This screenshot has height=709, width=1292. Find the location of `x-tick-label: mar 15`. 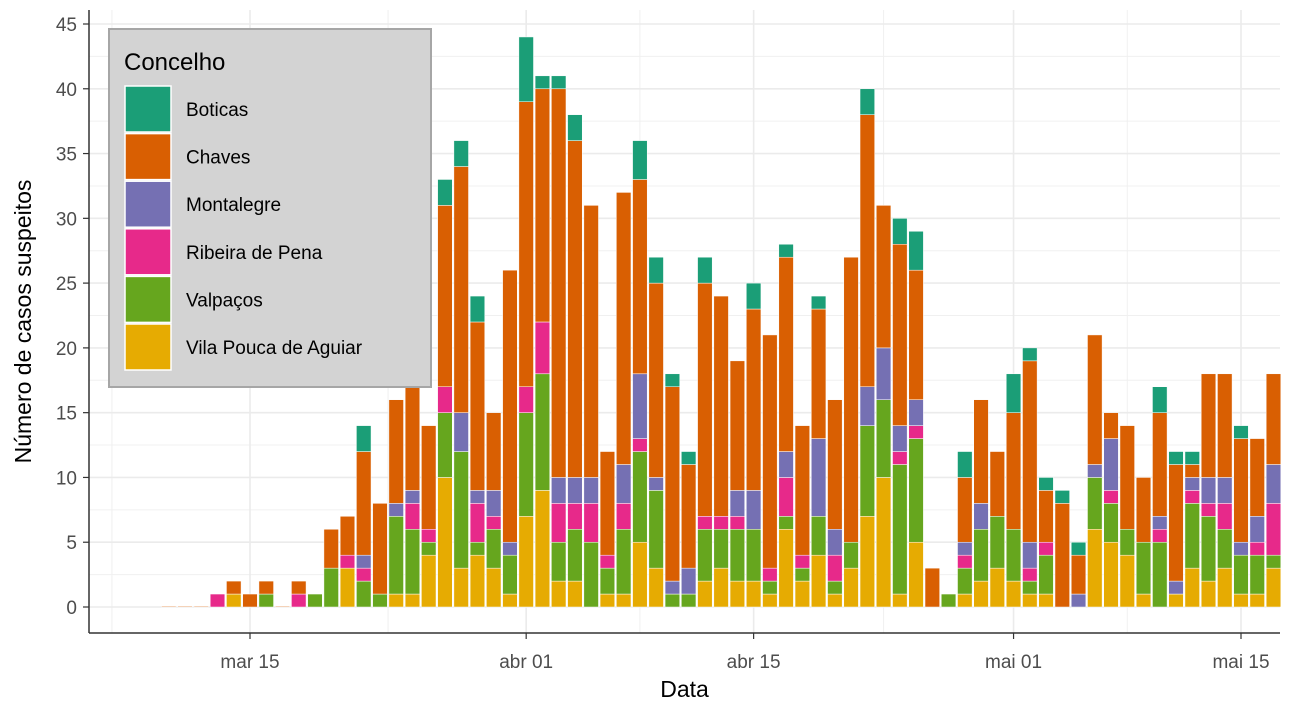

x-tick-label: mar 15 is located at coordinates (249, 662).